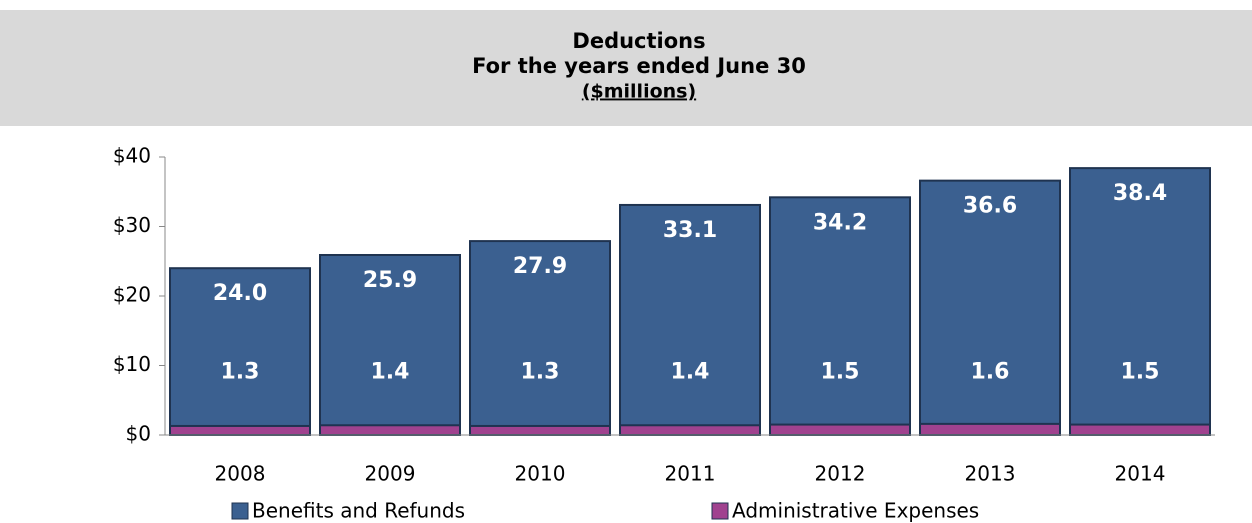 This screenshot has height=523, width=1252. Describe the element at coordinates (540, 266) in the screenshot. I see `value-label: 27.9` at that location.